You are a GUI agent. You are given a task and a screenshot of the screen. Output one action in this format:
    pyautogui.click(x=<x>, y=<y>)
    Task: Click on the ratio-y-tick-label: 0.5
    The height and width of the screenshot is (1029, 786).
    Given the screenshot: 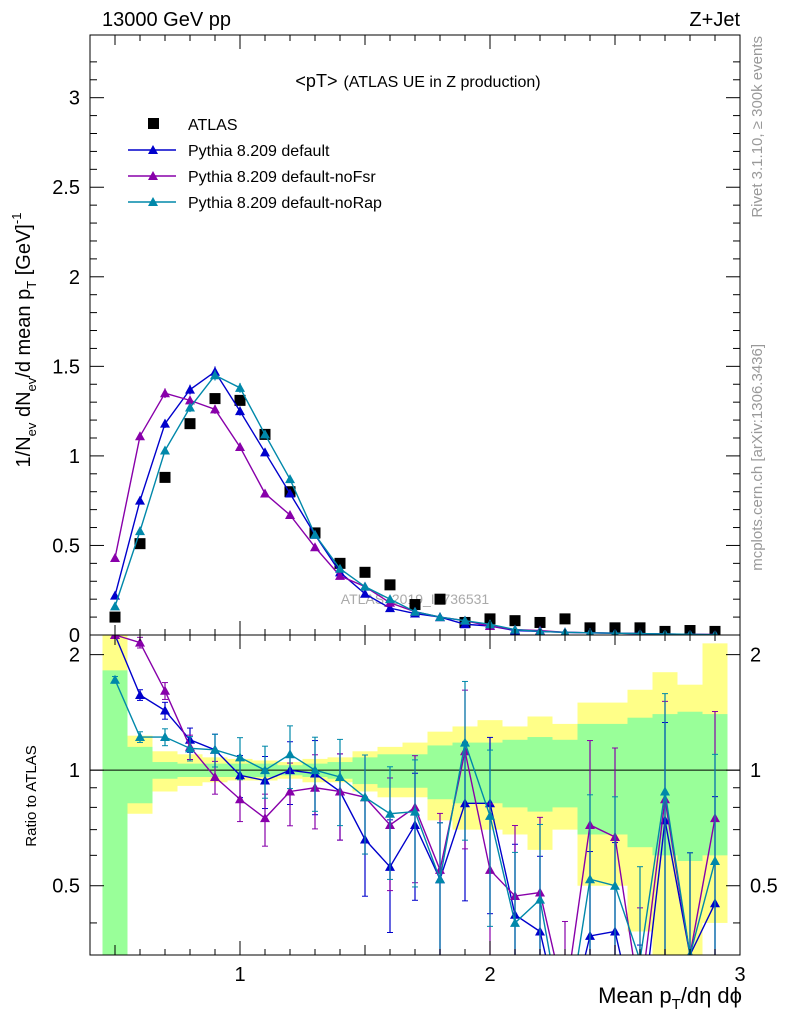 What is the action you would take?
    pyautogui.click(x=66, y=887)
    